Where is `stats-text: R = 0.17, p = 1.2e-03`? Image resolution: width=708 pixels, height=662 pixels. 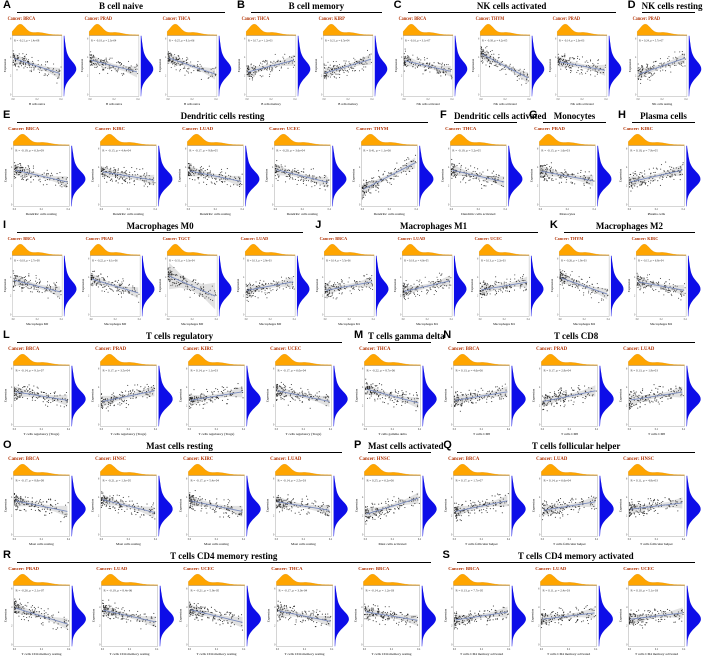
stats-text: R = 0.17, p = 1.2e-03 is located at coordinates (260, 40).